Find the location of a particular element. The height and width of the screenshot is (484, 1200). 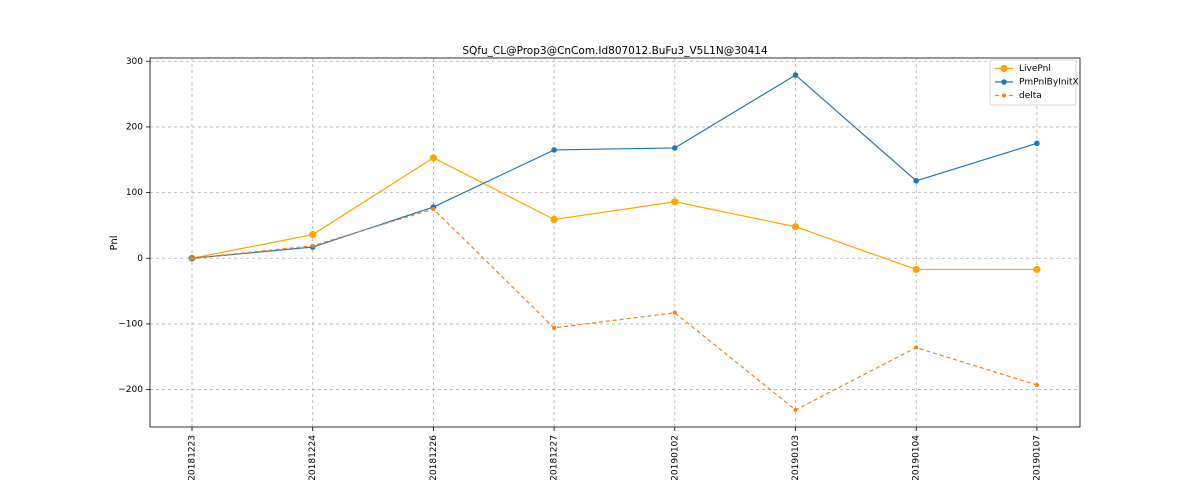

y-tick-label: 0 is located at coordinates (140, 259).